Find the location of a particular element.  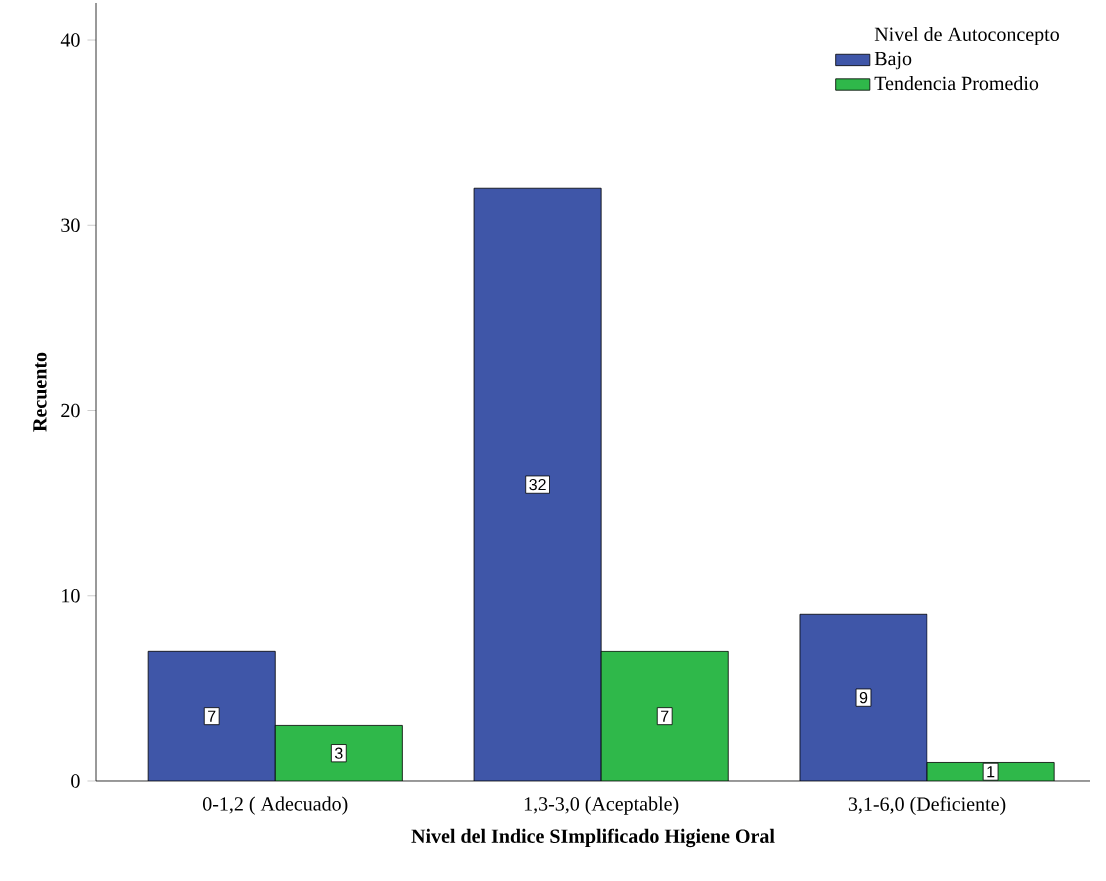

x-tick-label: 1,3-3,0 (Aceptable) is located at coordinates (601, 805).